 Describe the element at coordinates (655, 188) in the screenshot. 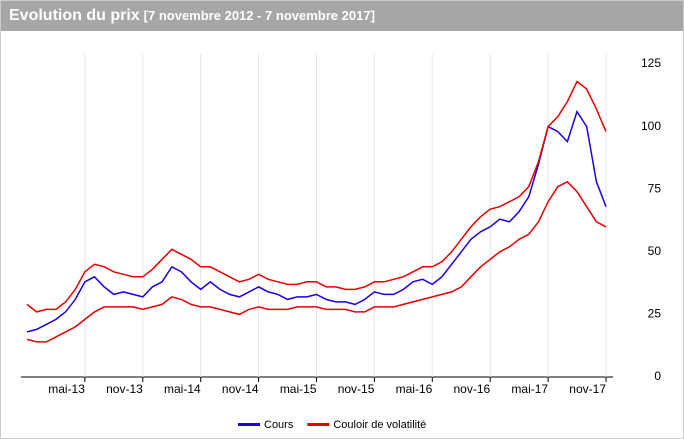

I see `y-tick-label: 75` at that location.